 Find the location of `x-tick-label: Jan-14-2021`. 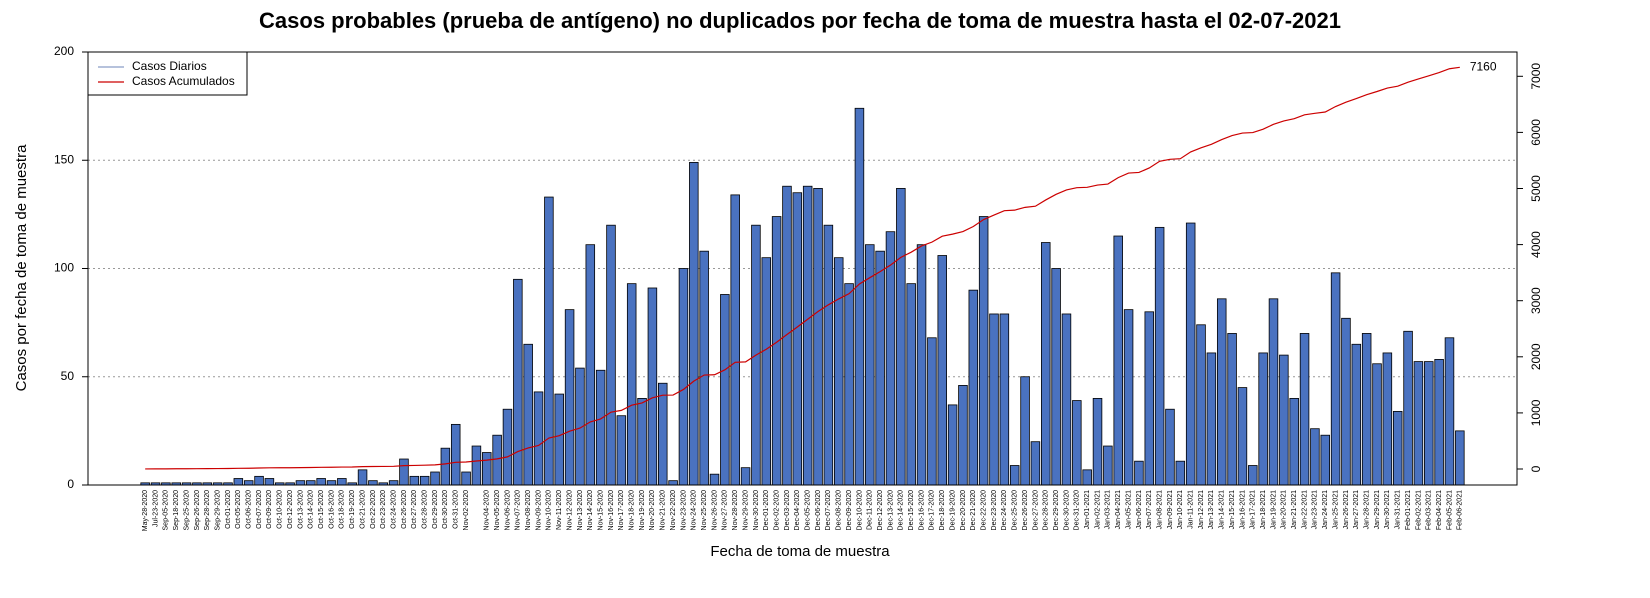

x-tick-label: Jan-14-2021 is located at coordinates (1222, 509).